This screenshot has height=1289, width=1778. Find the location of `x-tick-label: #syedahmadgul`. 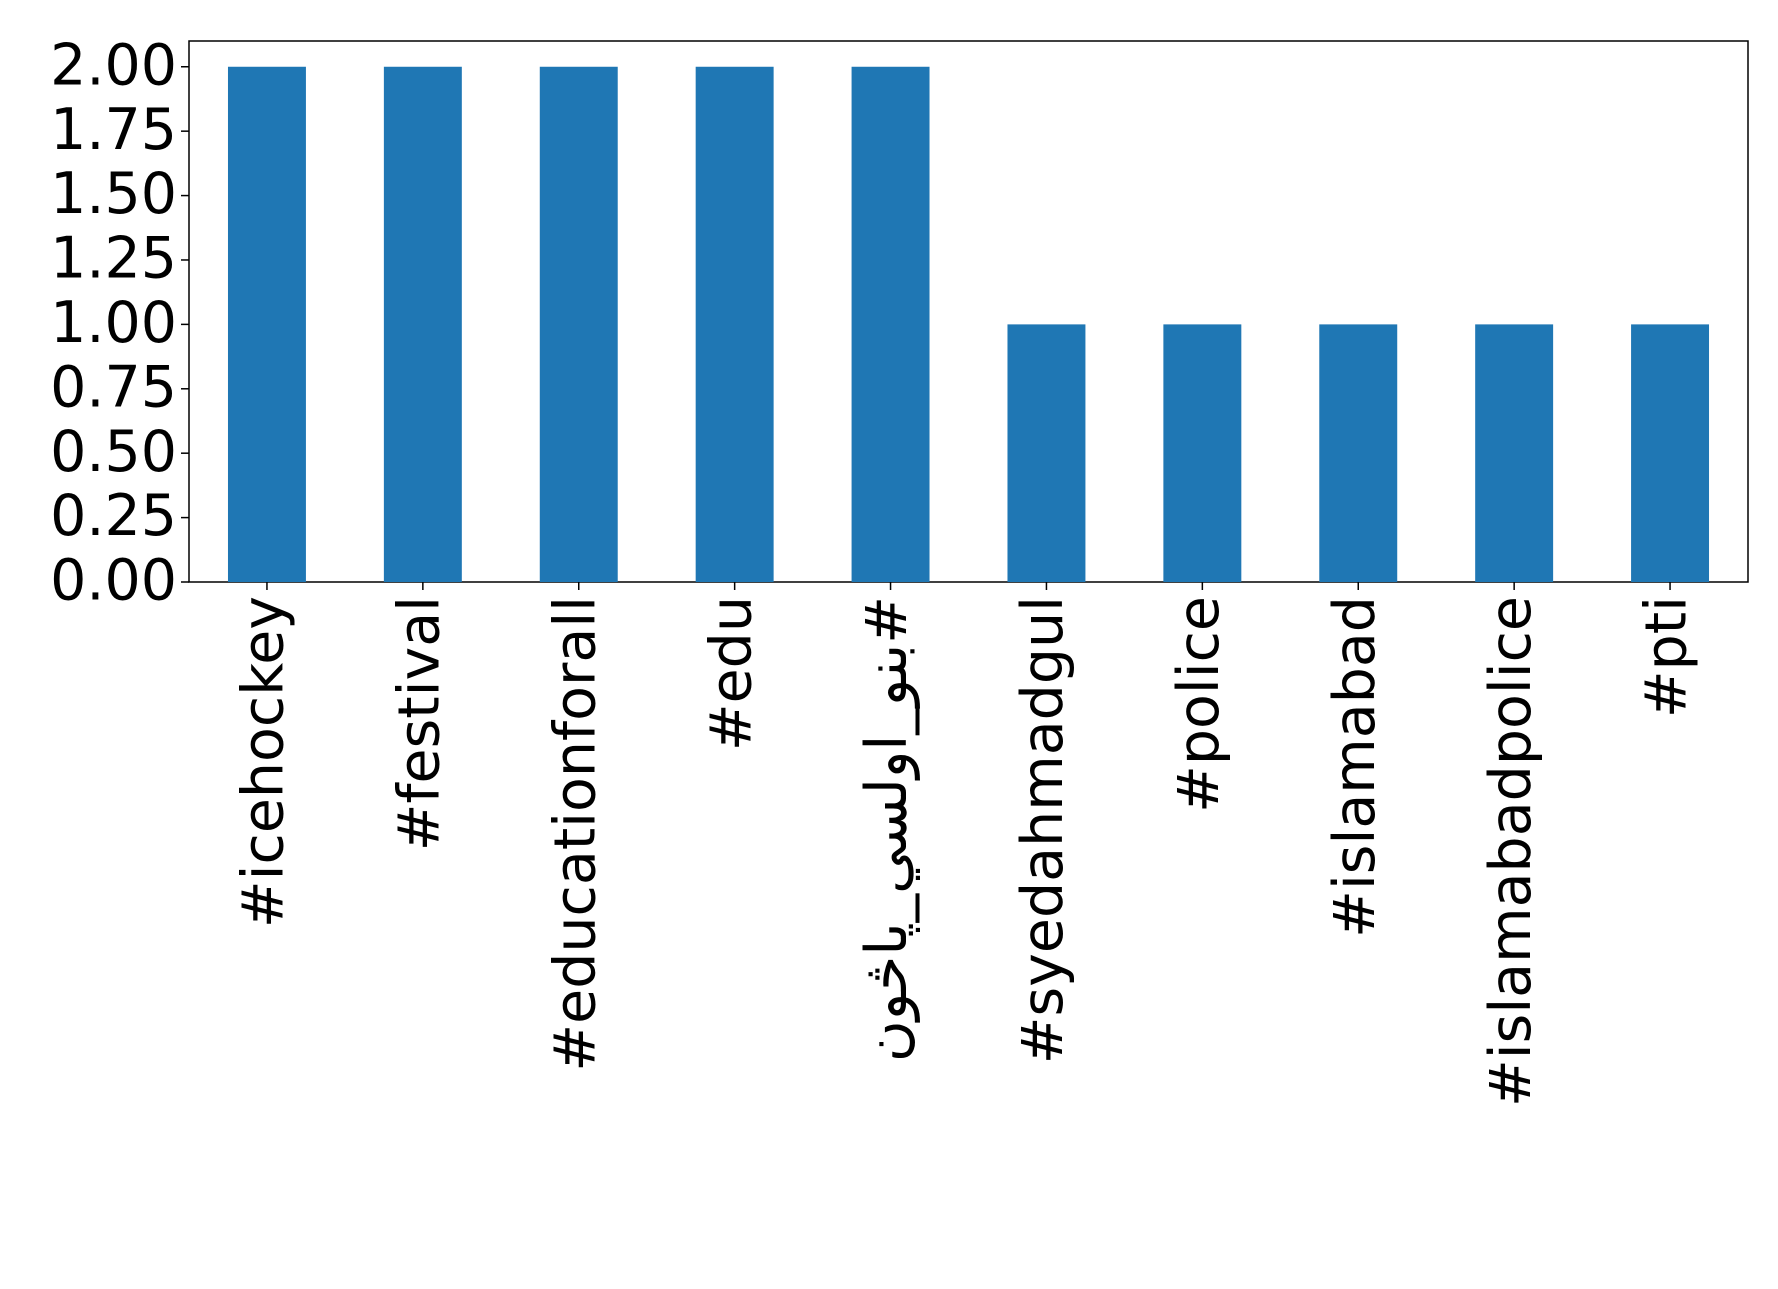

x-tick-label: #syedahmadgul is located at coordinates (1043, 830).